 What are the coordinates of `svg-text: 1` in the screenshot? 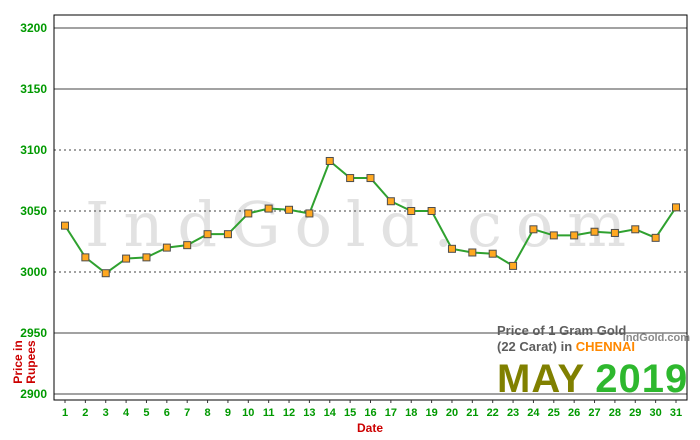 It's located at (65, 413).